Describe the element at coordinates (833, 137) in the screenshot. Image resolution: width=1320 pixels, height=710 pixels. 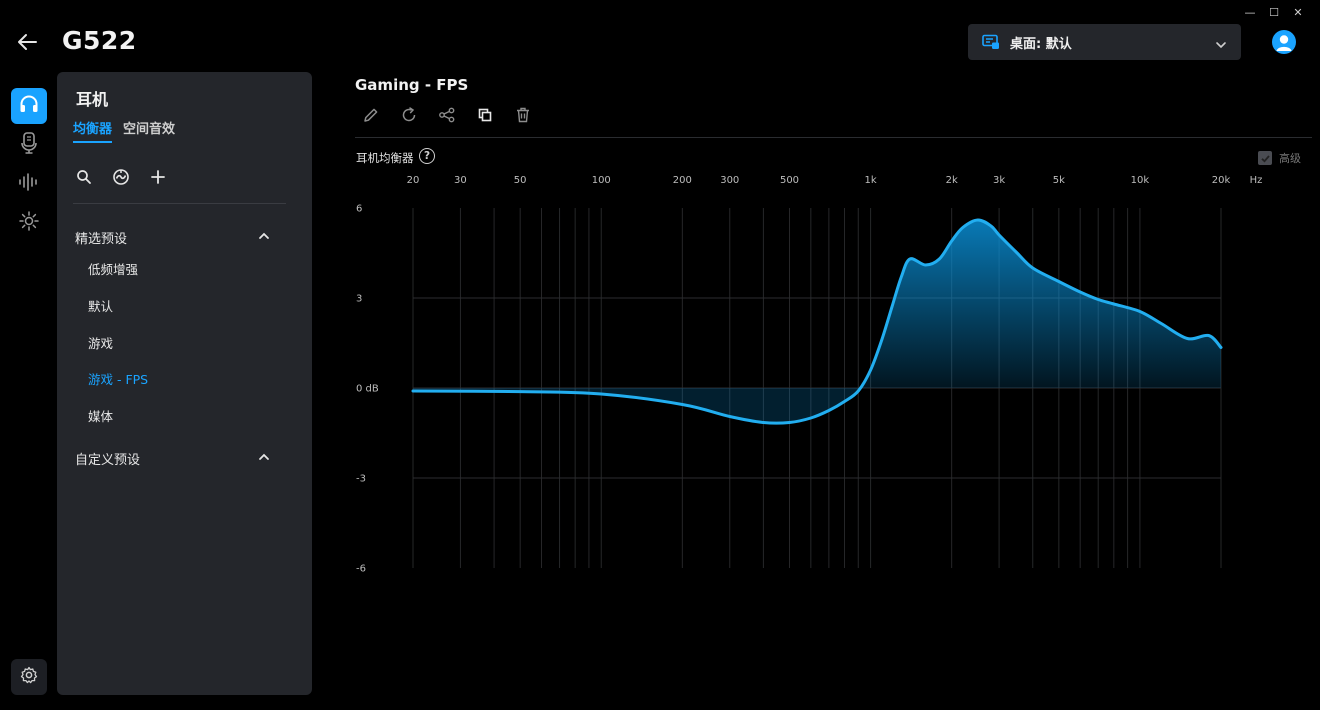
I see `main-divider` at that location.